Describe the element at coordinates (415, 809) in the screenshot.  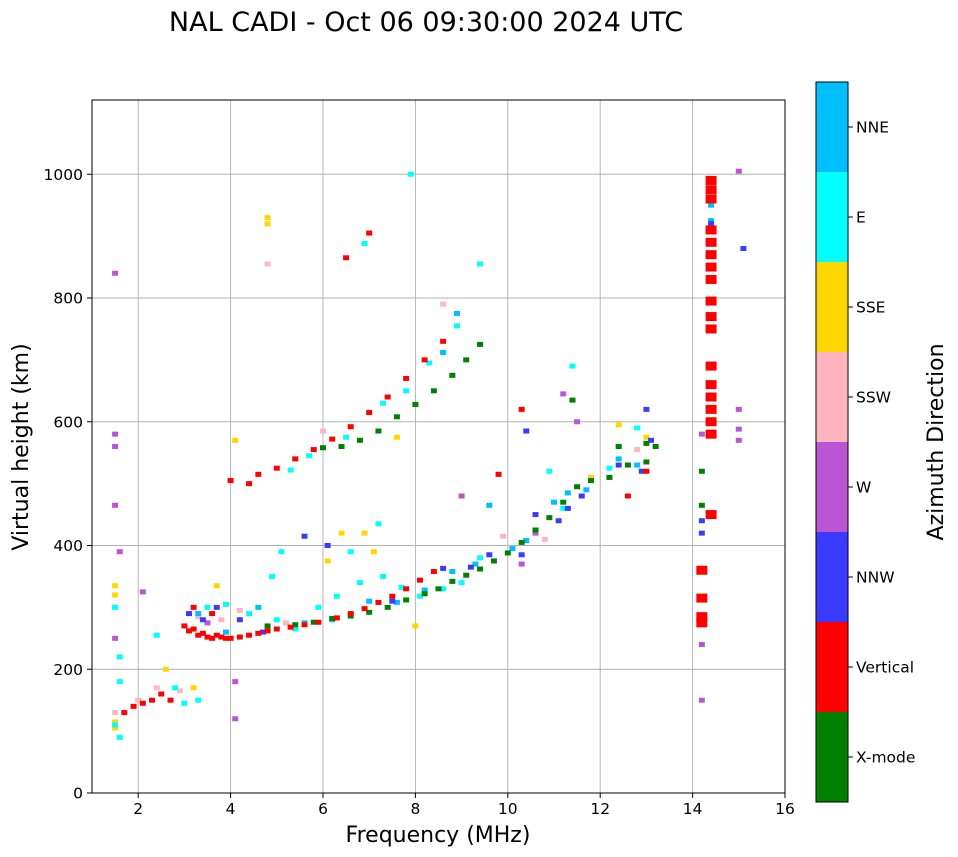
I see `x-tick-label: 8` at that location.